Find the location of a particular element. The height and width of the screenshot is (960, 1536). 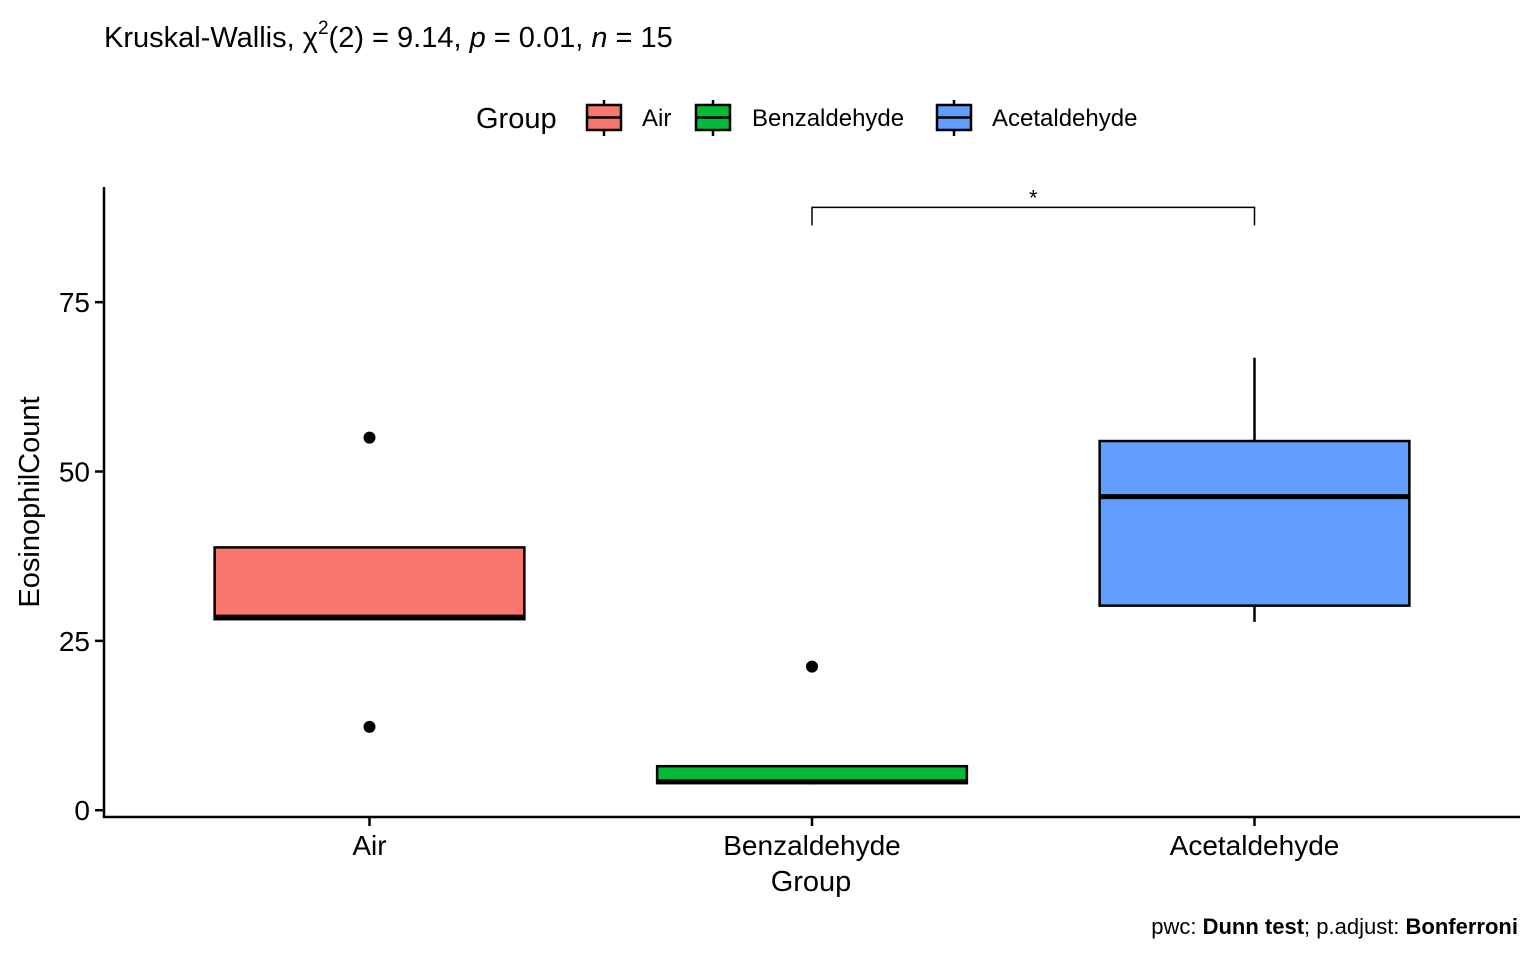

legend-key-benzaldehyde is located at coordinates (713, 118).